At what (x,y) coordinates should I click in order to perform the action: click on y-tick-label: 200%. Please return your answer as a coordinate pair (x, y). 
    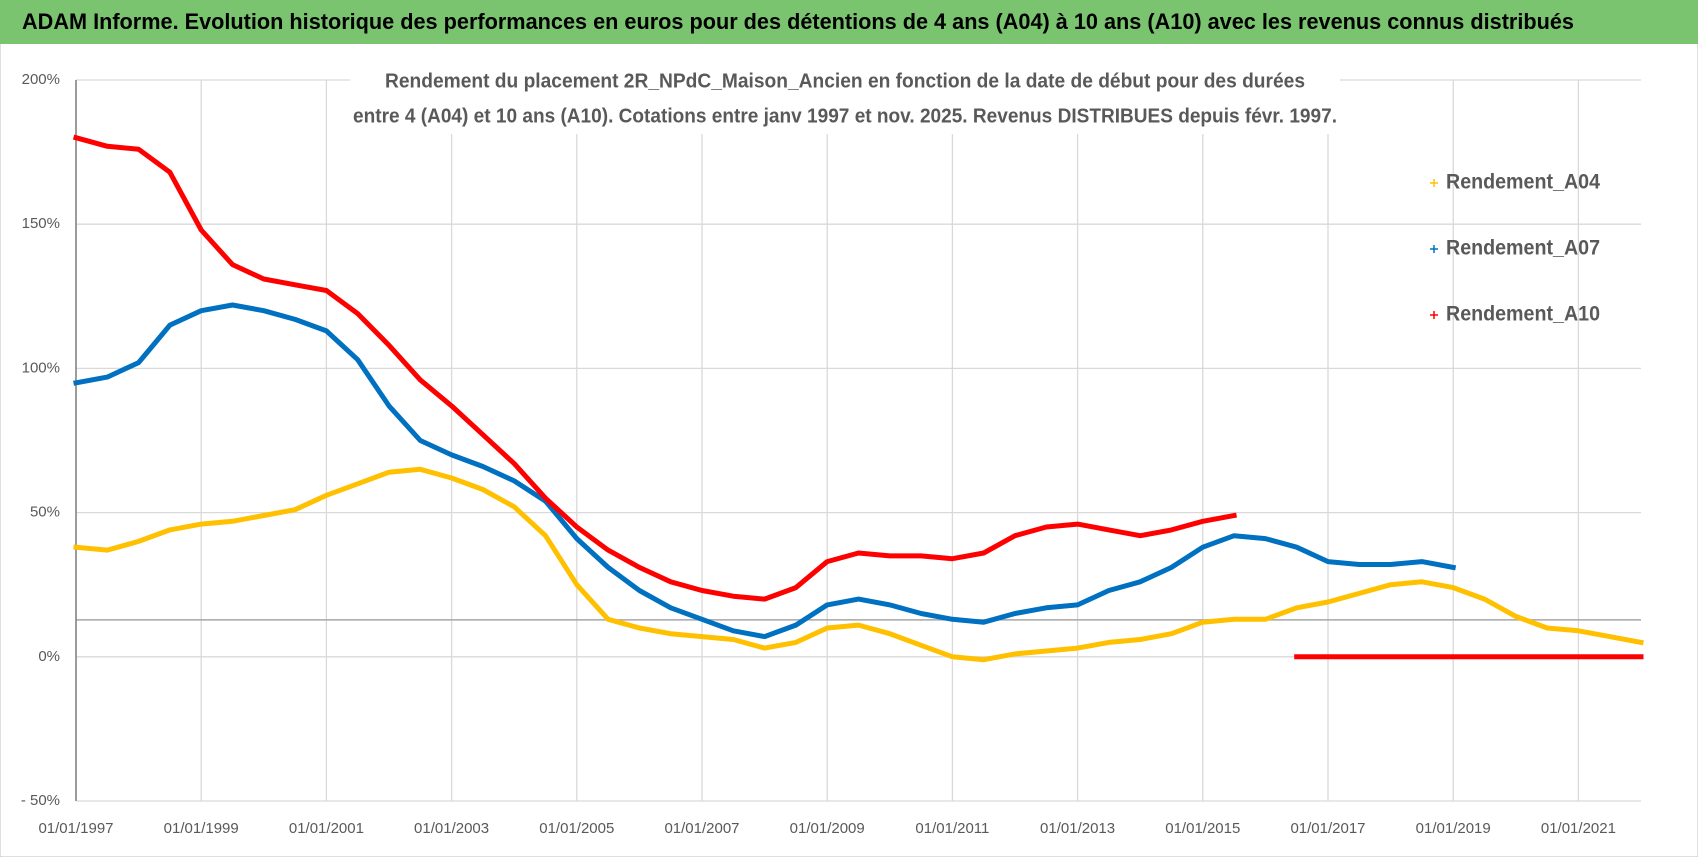
    Looking at the image, I should click on (41, 79).